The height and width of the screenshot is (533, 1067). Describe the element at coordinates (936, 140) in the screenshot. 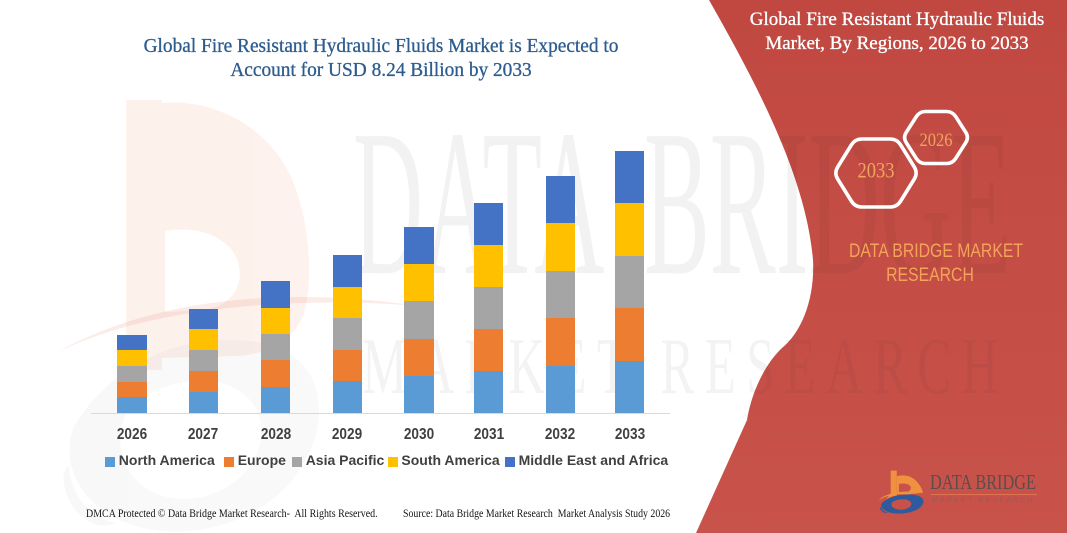

I see `svg-text: 2026` at that location.